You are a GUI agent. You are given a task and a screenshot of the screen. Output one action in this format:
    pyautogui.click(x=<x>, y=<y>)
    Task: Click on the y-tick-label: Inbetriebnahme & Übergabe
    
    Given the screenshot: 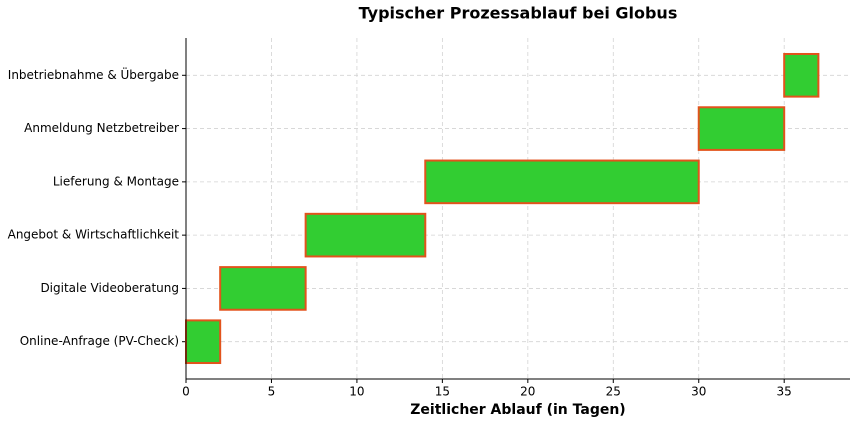 What is the action you would take?
    pyautogui.click(x=93, y=74)
    